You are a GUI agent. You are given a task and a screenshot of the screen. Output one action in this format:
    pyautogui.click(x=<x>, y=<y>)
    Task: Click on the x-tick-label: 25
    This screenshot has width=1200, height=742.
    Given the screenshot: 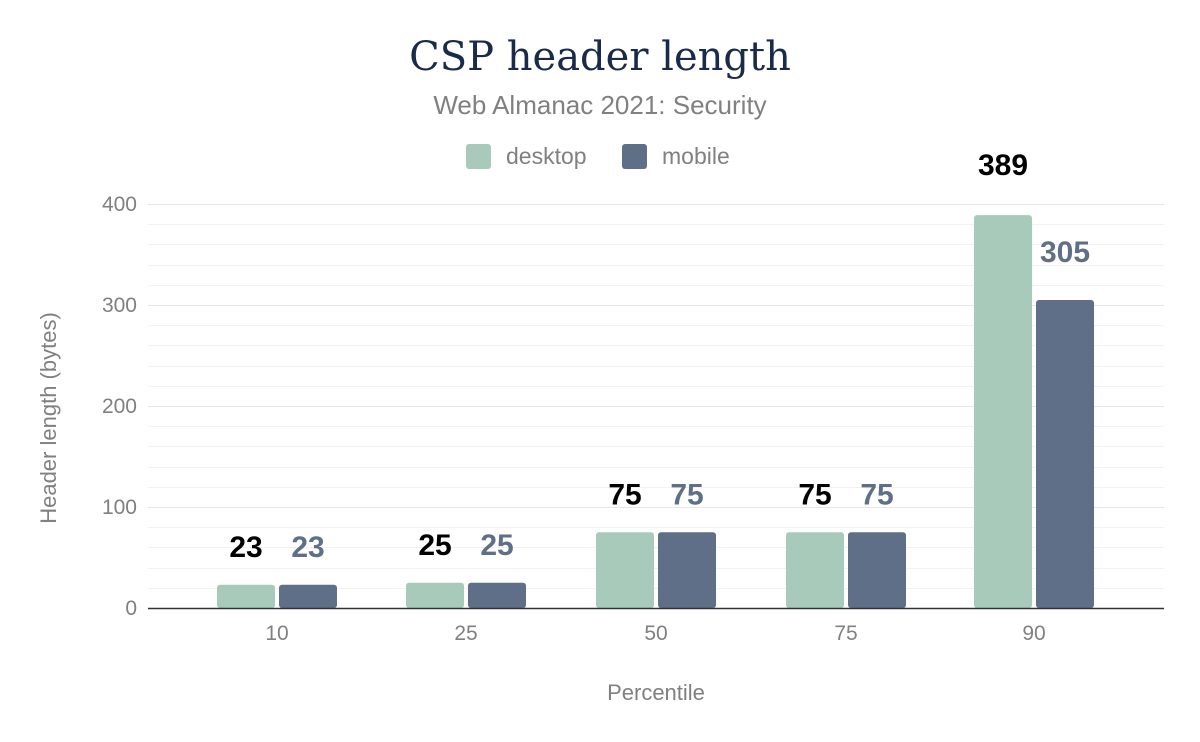 What is the action you would take?
    pyautogui.click(x=465, y=633)
    